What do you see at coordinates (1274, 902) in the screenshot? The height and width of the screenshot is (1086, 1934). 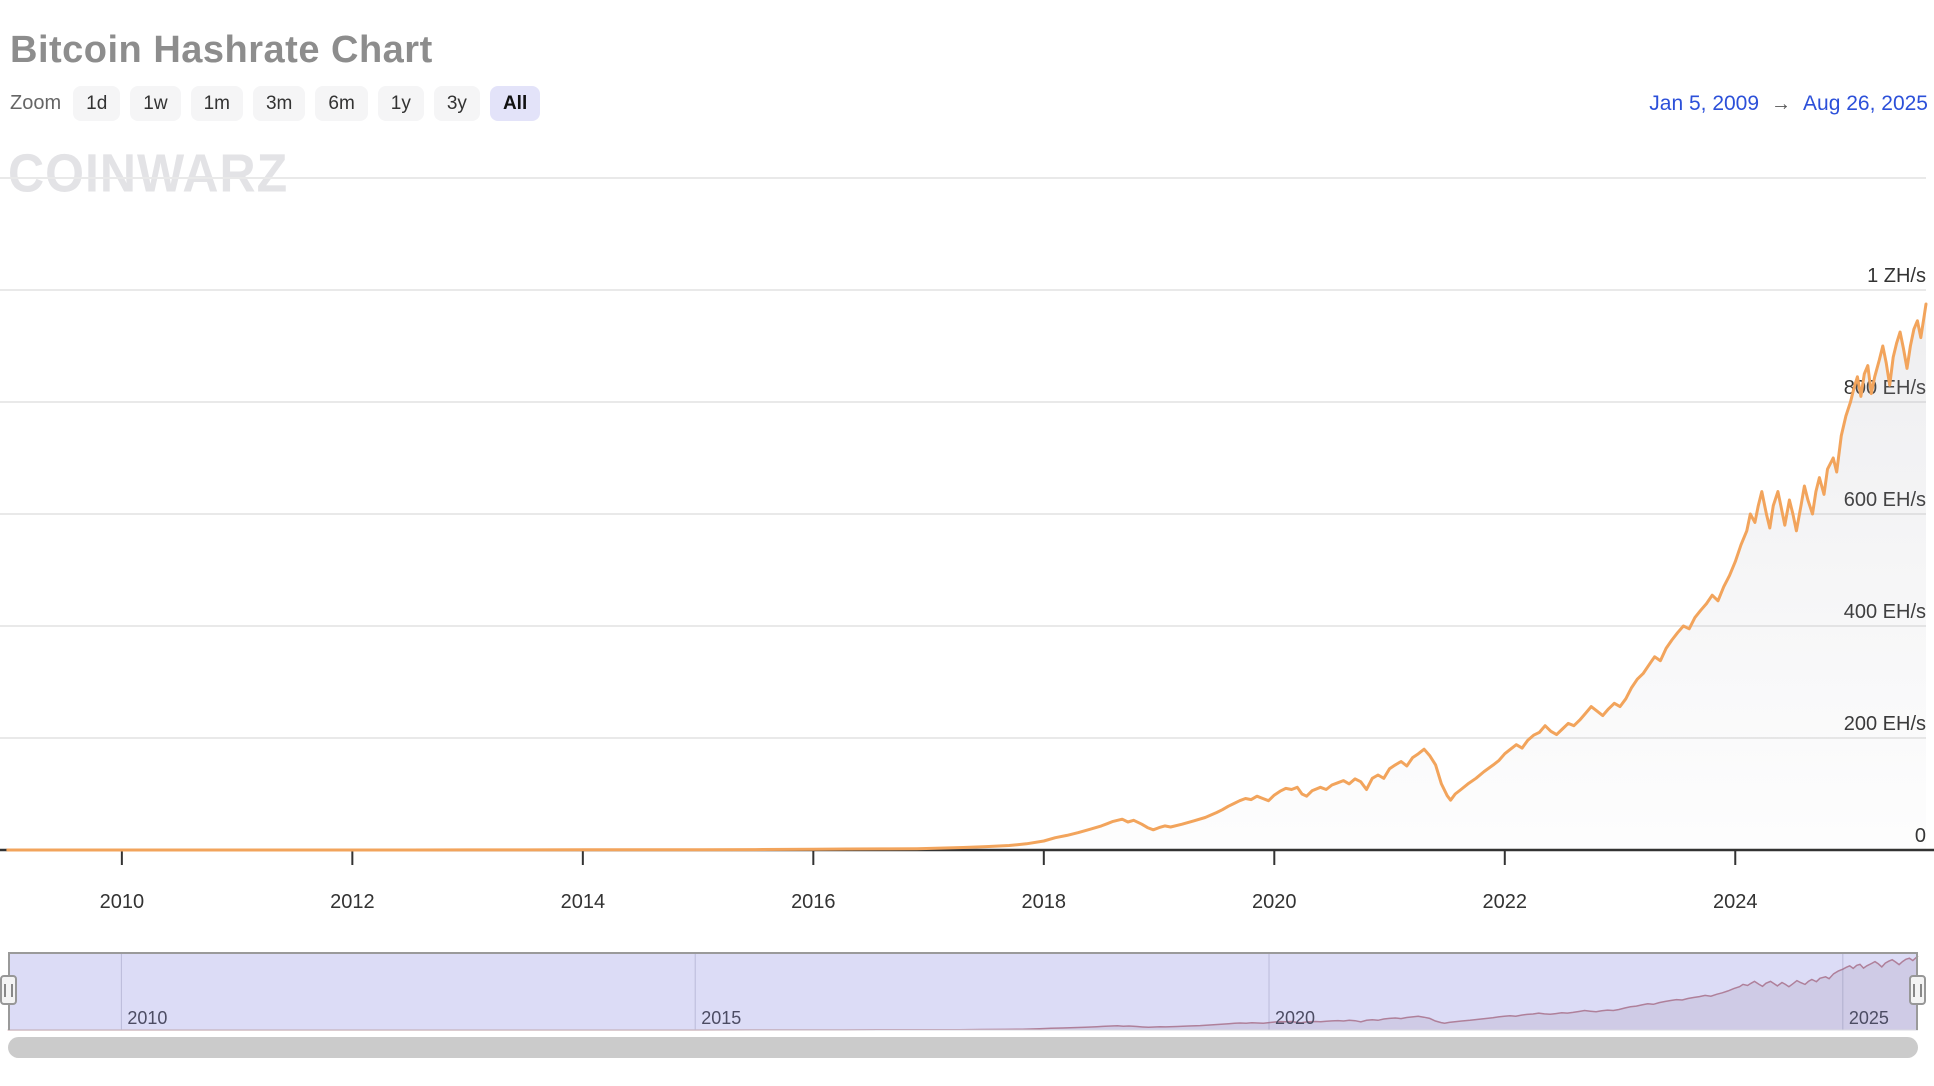 I see `x-axis-label: 2020` at bounding box center [1274, 902].